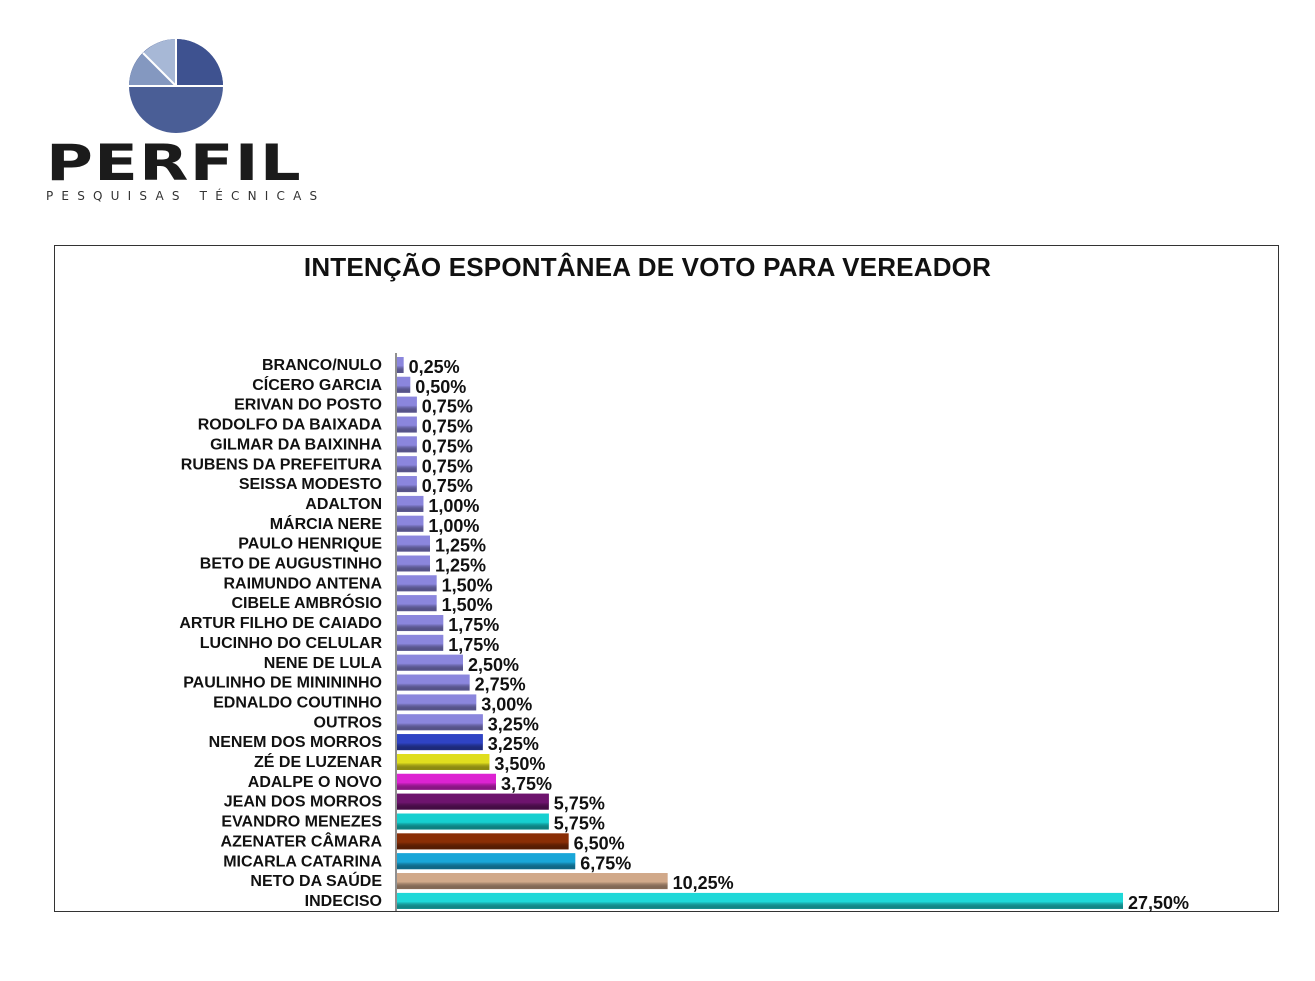 The height and width of the screenshot is (981, 1315). What do you see at coordinates (326, 523) in the screenshot?
I see `category-label: MÁRCIA NERE` at bounding box center [326, 523].